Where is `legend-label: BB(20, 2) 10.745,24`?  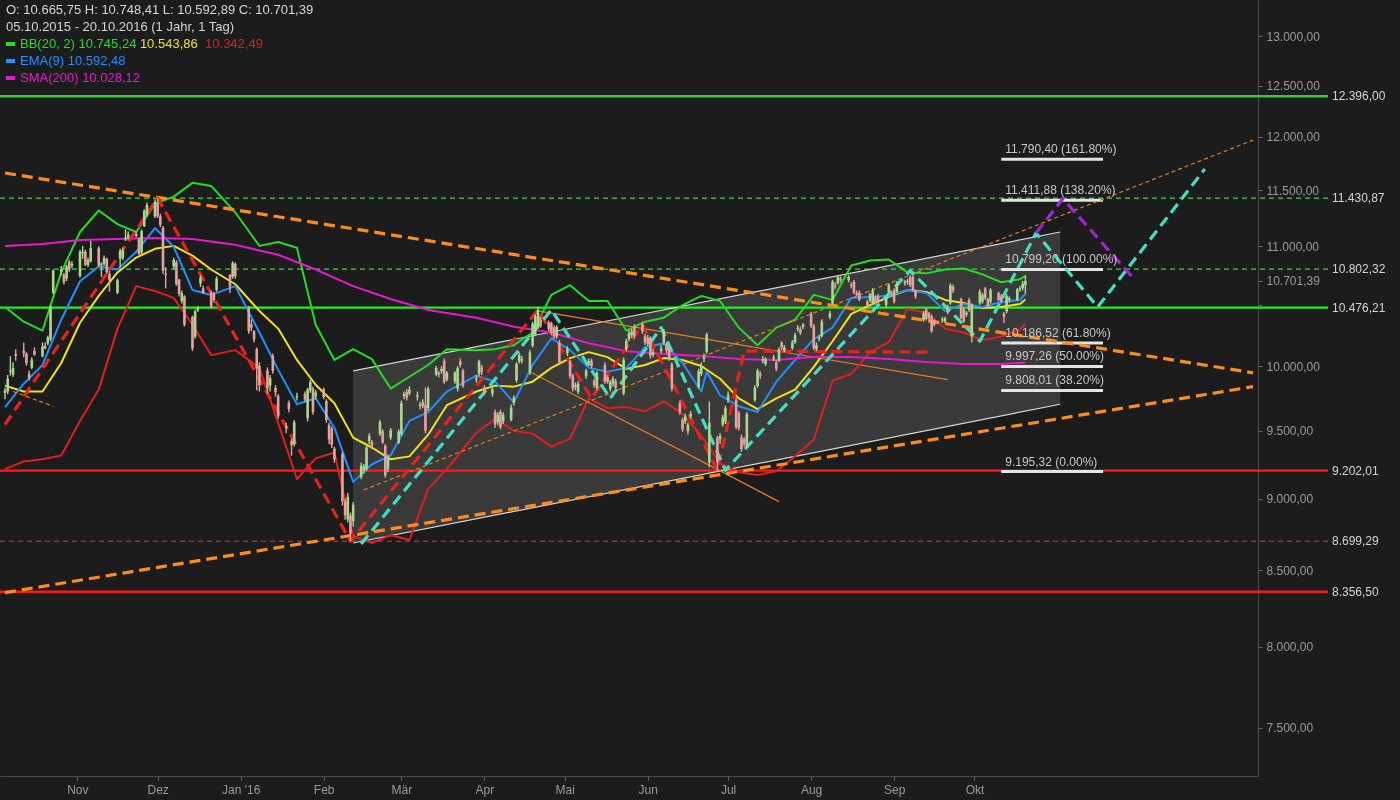
legend-label: BB(20, 2) 10.745,24 is located at coordinates (78, 43).